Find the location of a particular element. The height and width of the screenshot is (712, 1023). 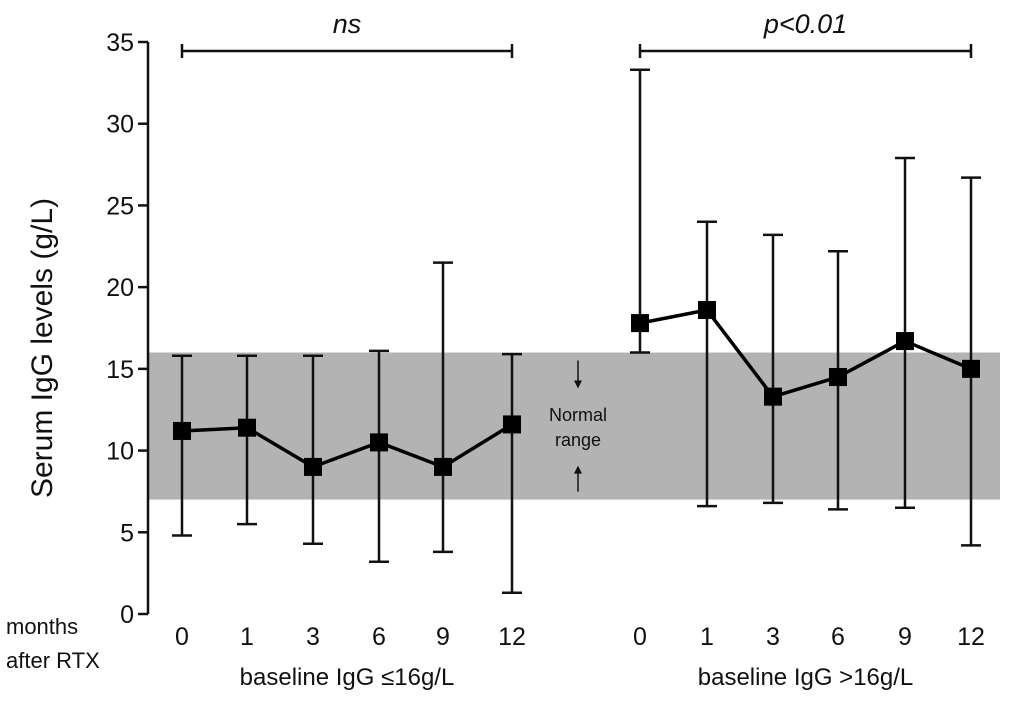

significance-label: p<0.01 is located at coordinates (805, 24).